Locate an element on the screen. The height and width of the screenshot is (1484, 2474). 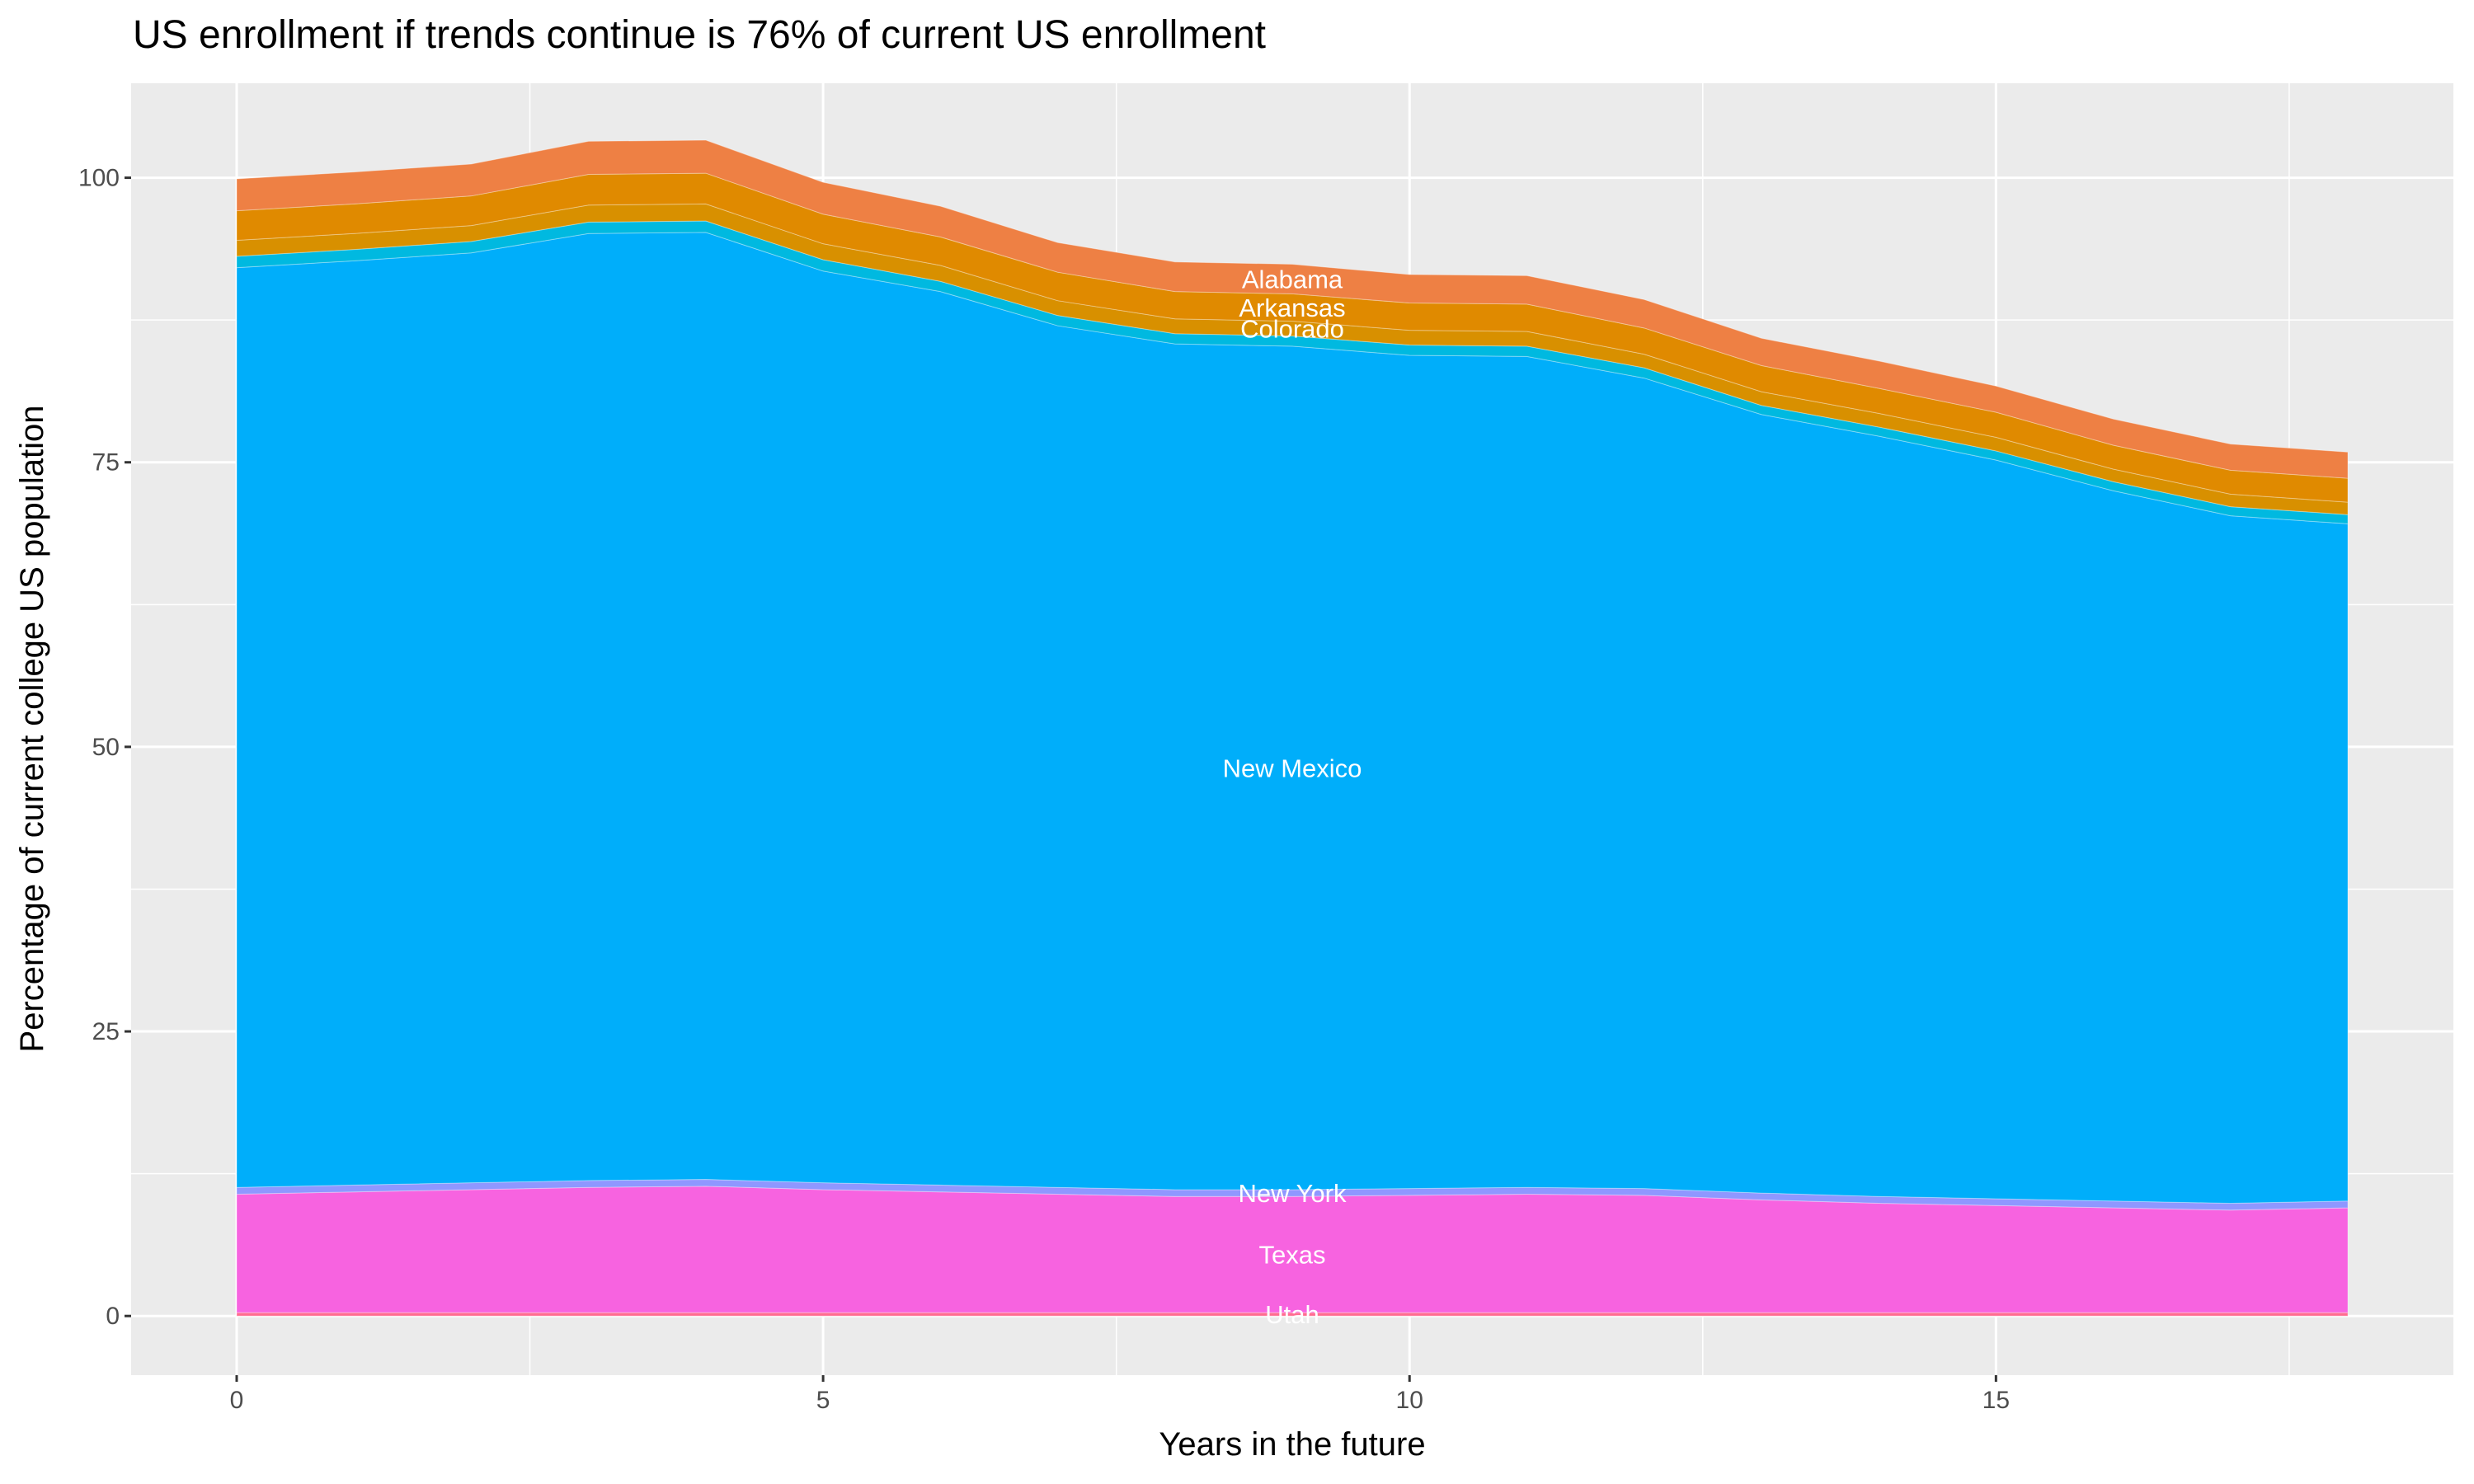
area-new-york is located at coordinates (1292, 1195).